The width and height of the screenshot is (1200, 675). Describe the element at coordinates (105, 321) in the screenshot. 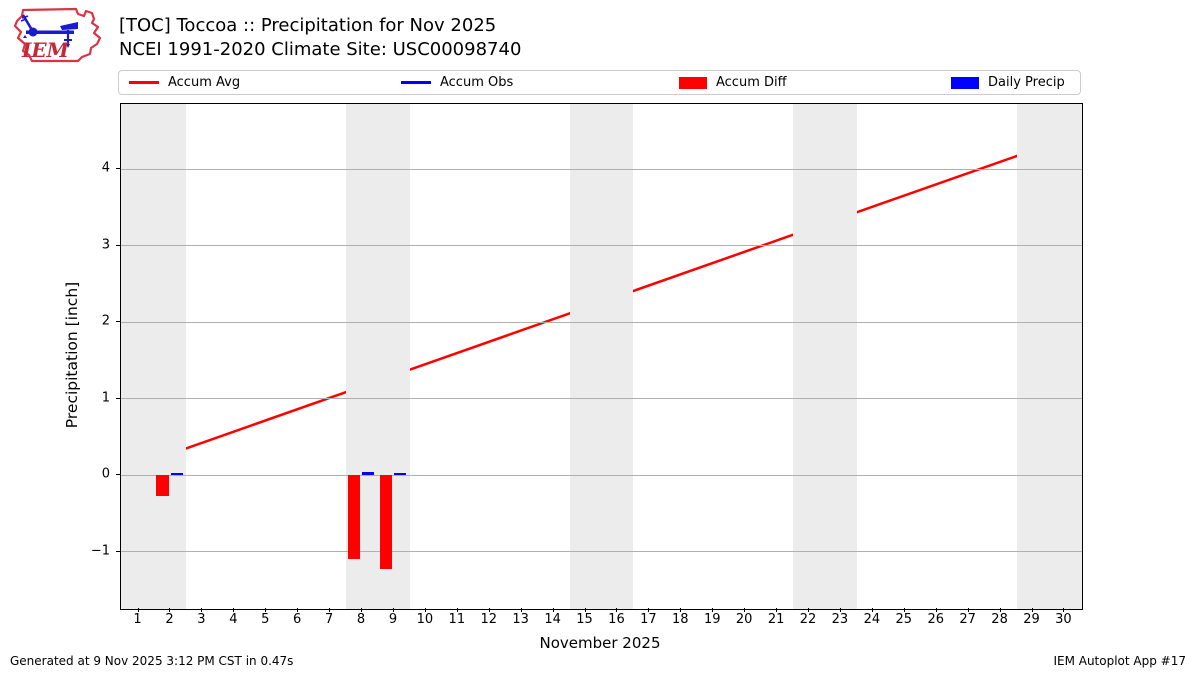

I see `y-tick-label: 2` at that location.